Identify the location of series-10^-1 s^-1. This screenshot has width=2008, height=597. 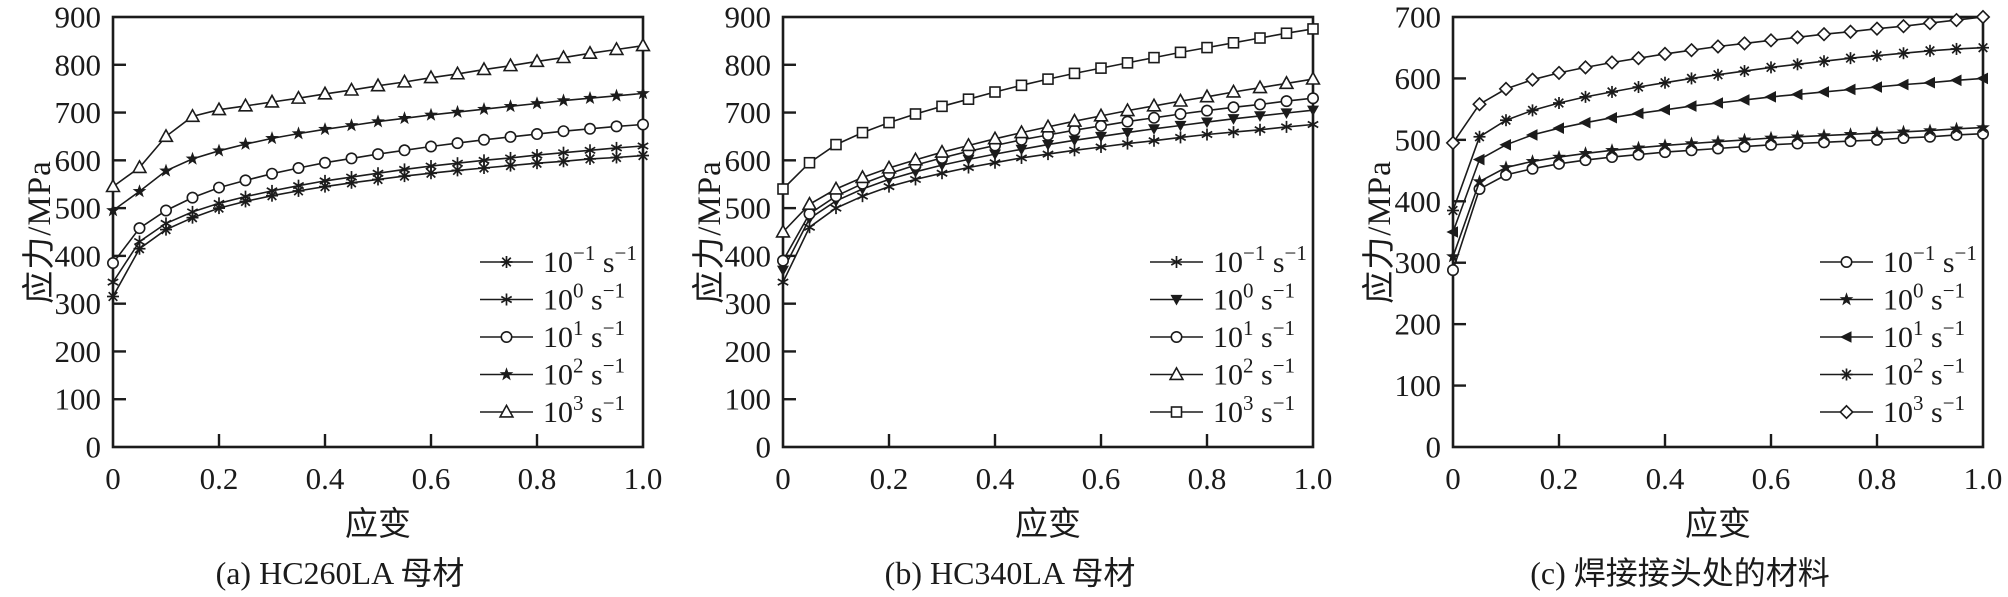
(1048, 203).